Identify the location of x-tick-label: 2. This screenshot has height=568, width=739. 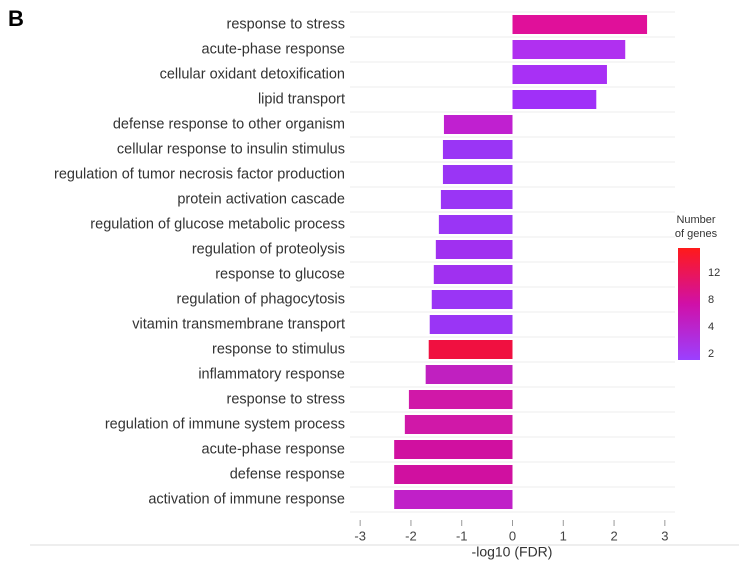
(613, 535).